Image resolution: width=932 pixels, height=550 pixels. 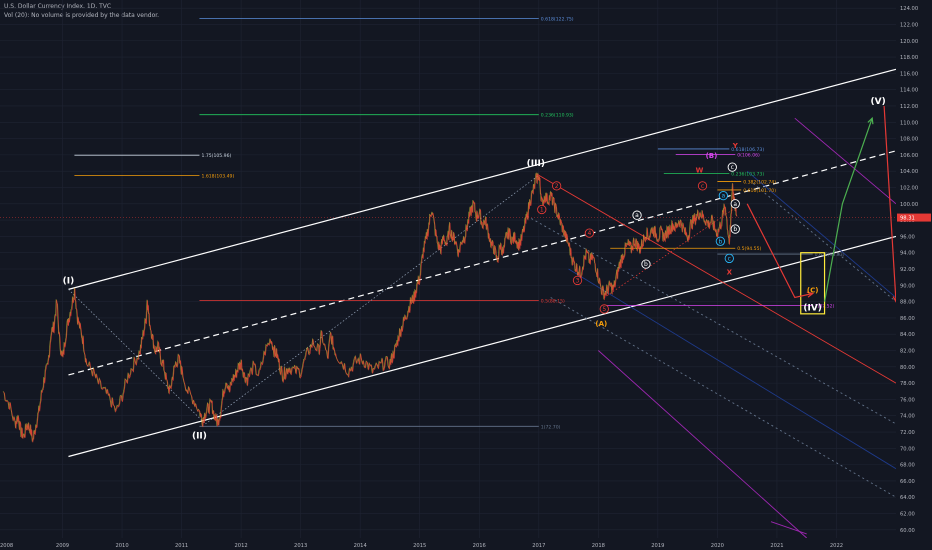 What do you see at coordinates (907, 531) in the screenshot?
I see `y-tick-label: 60.00` at bounding box center [907, 531].